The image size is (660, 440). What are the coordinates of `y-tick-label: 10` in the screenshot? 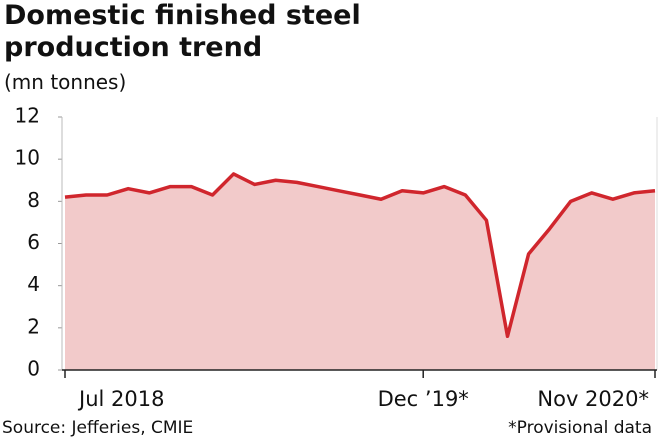 It's located at (27, 158).